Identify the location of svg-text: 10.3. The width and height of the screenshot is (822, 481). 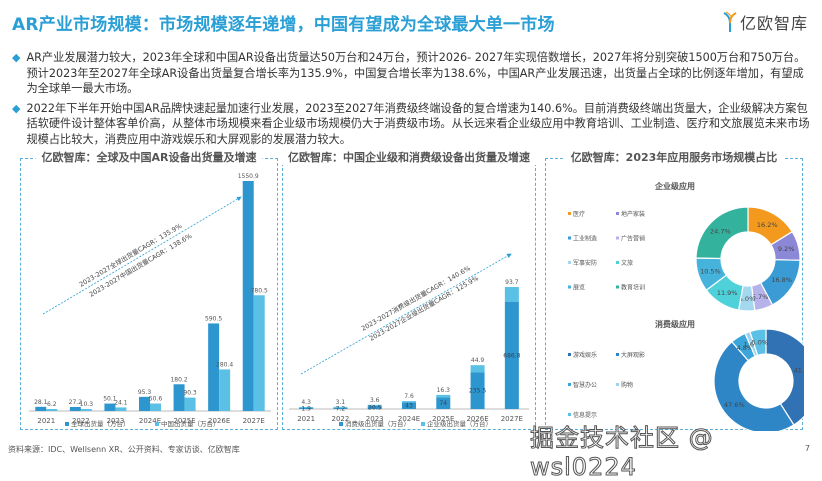
(87, 404).